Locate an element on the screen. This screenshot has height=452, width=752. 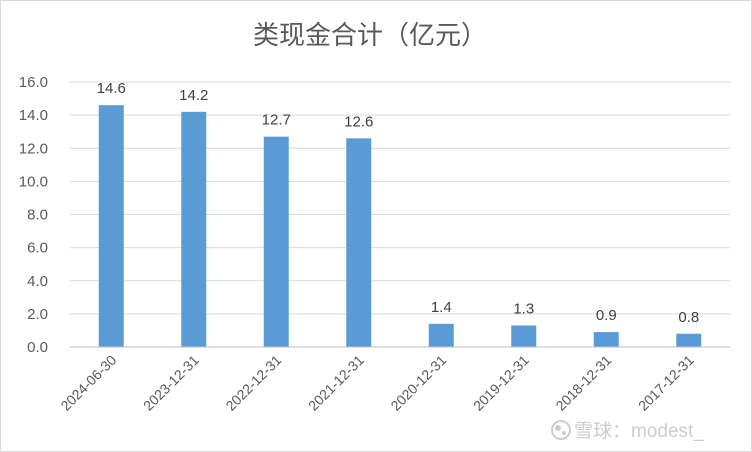
chart-title: 类现金合计（亿元） is located at coordinates (370, 36).